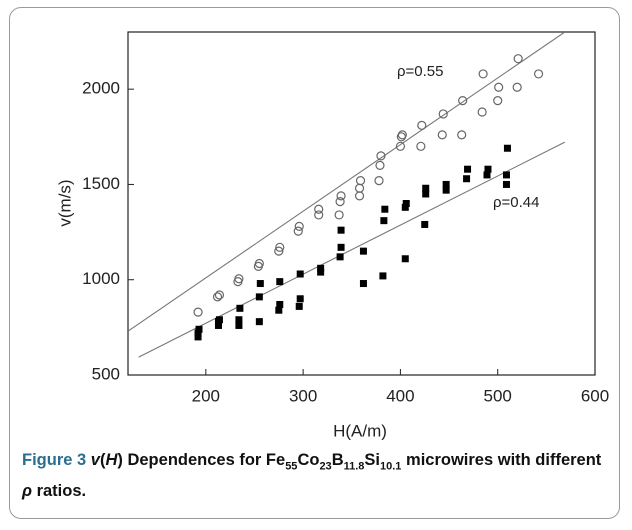 This screenshot has height=530, width=632. What do you see at coordinates (106, 373) in the screenshot?
I see `y-tick-label: 500` at bounding box center [106, 373].